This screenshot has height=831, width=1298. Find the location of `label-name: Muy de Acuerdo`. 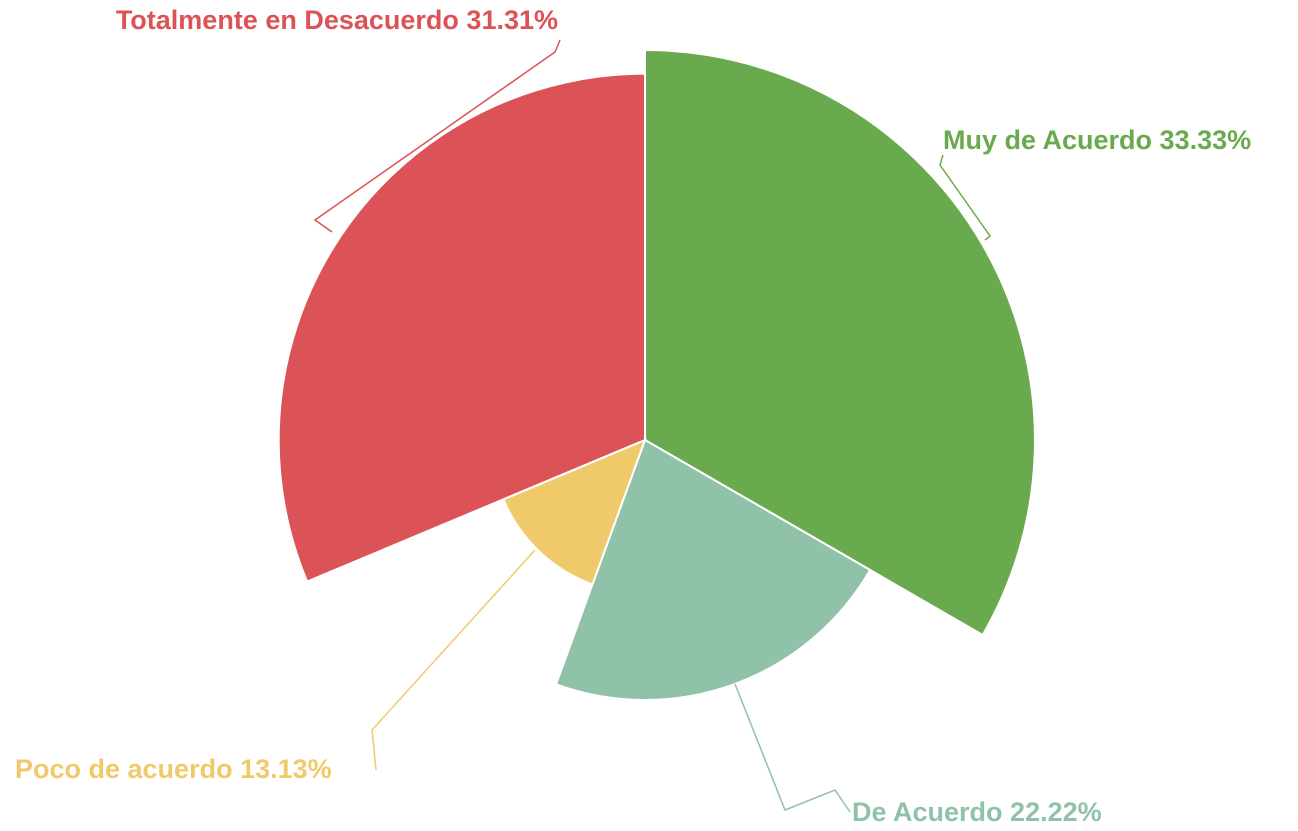

label-name: Muy de Acuerdo is located at coordinates (1047, 140).